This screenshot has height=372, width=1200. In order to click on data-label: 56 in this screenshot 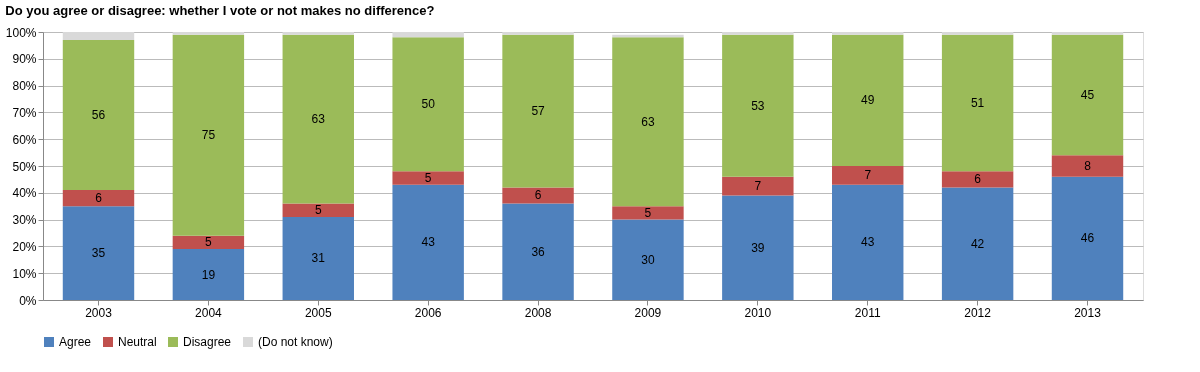, I will do `click(98, 115)`.